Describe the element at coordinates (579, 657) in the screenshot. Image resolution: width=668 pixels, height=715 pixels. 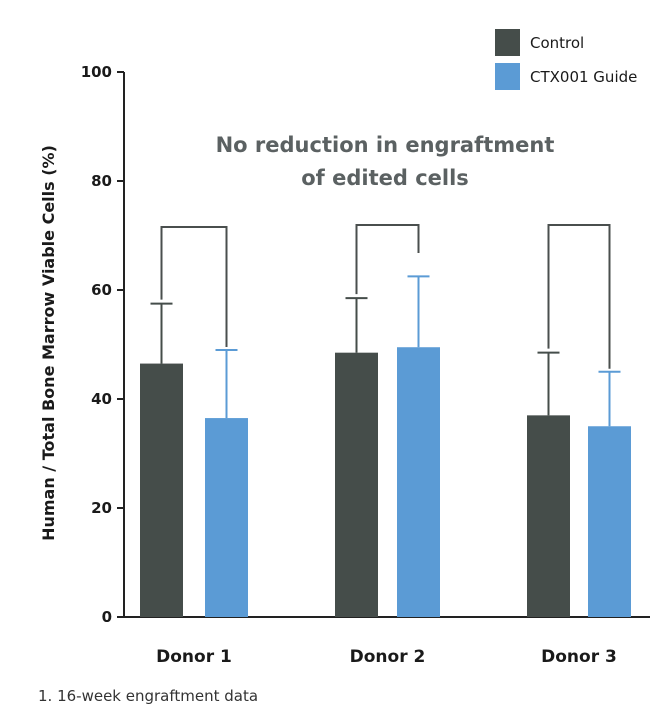
I see `x-tick-label: Donor 3` at that location.